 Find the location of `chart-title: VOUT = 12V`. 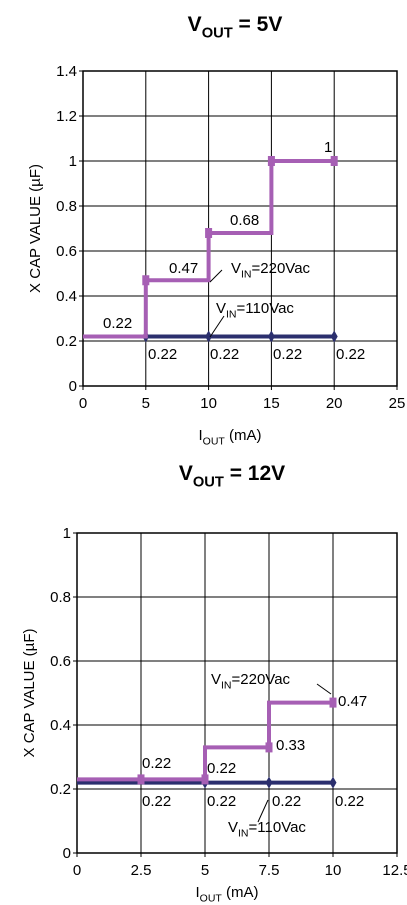

chart-title: VOUT = 12V is located at coordinates (232, 476).